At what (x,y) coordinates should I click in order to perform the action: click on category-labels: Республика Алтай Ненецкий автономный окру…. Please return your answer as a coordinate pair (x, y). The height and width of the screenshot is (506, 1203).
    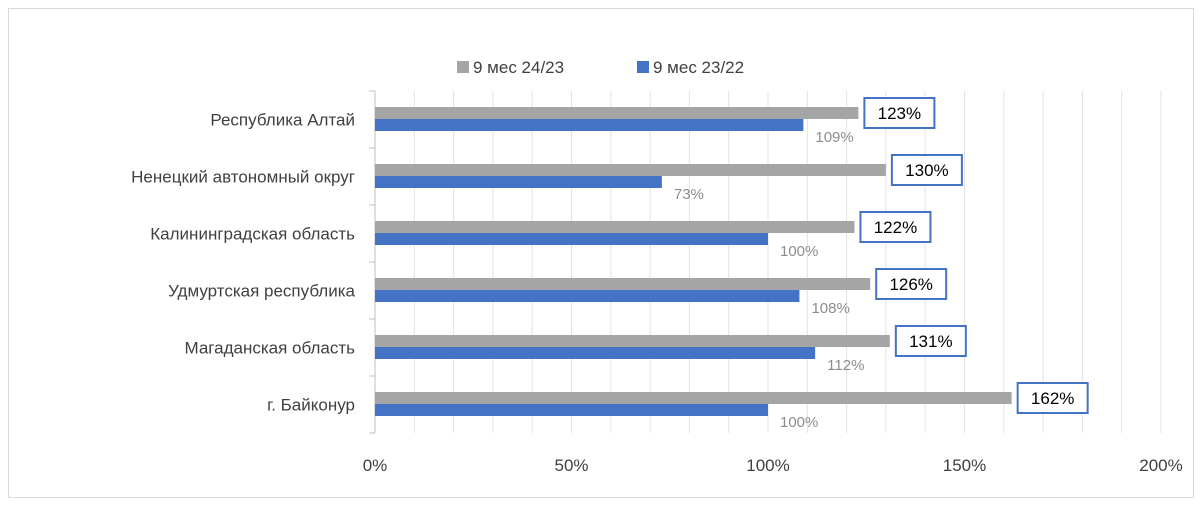
    Looking at the image, I should click on (243, 263).